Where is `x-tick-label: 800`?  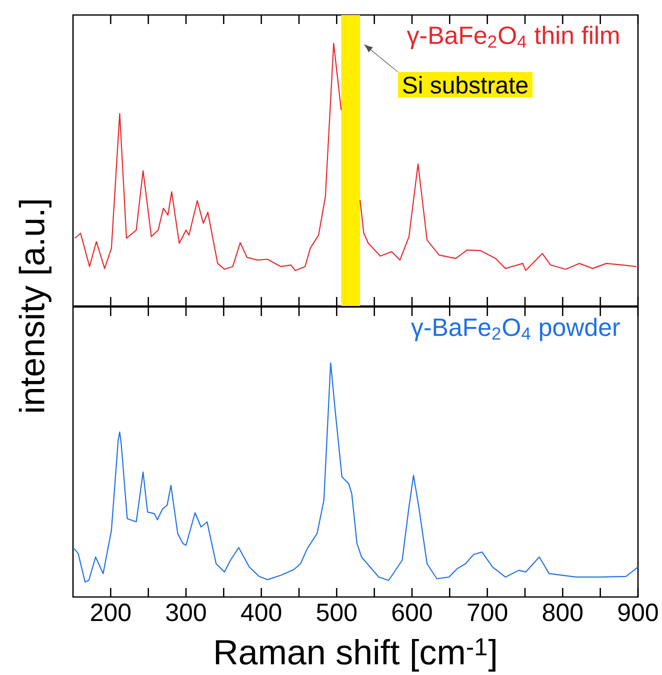 x-tick-label: 800 is located at coordinates (562, 613).